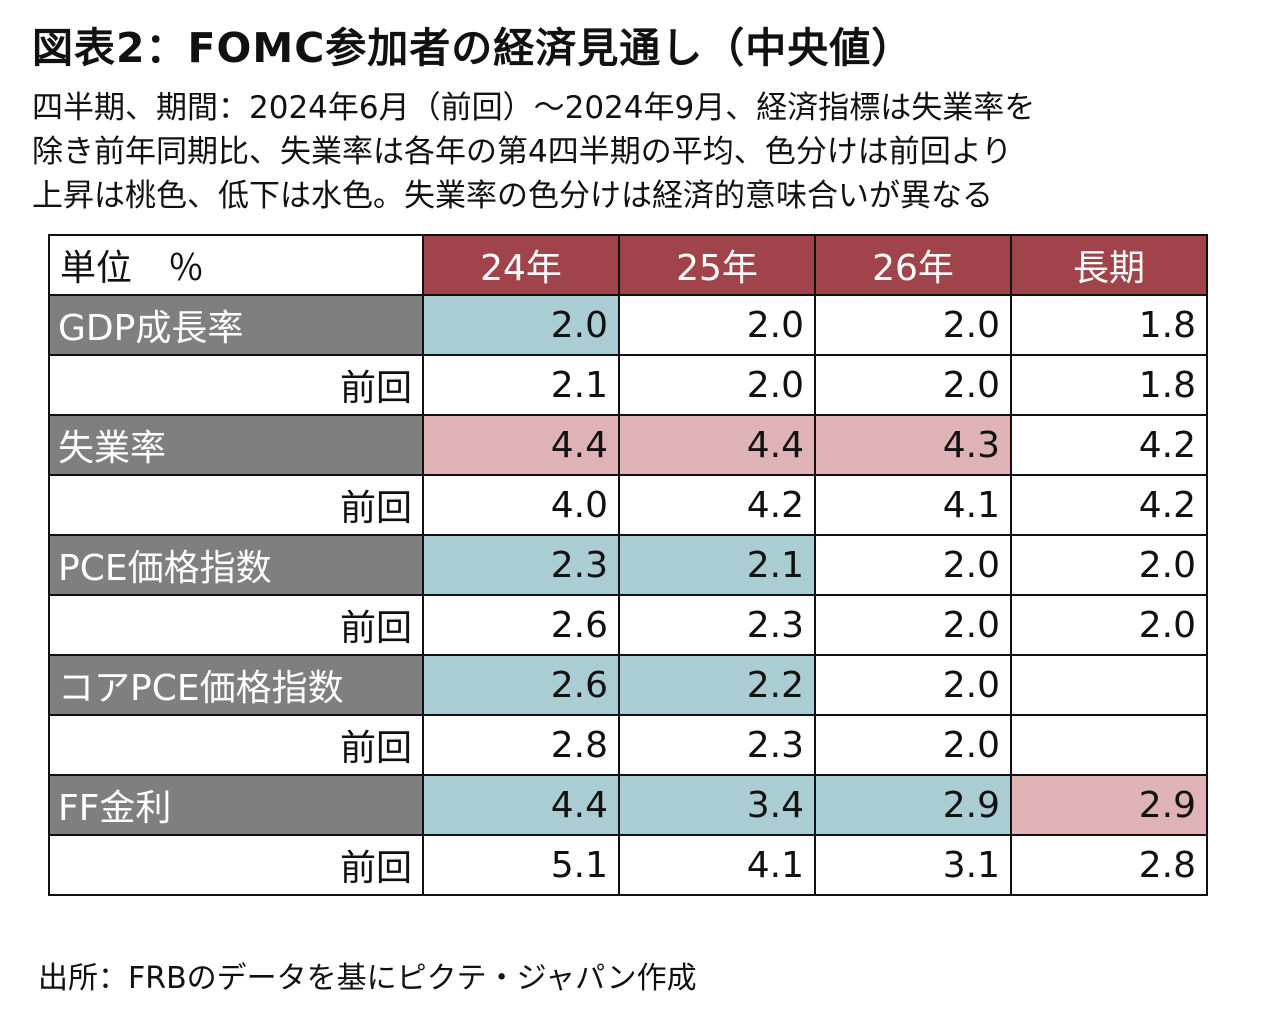  What do you see at coordinates (236, 445) in the screenshot?
I see `indicator-label: 失業率` at bounding box center [236, 445].